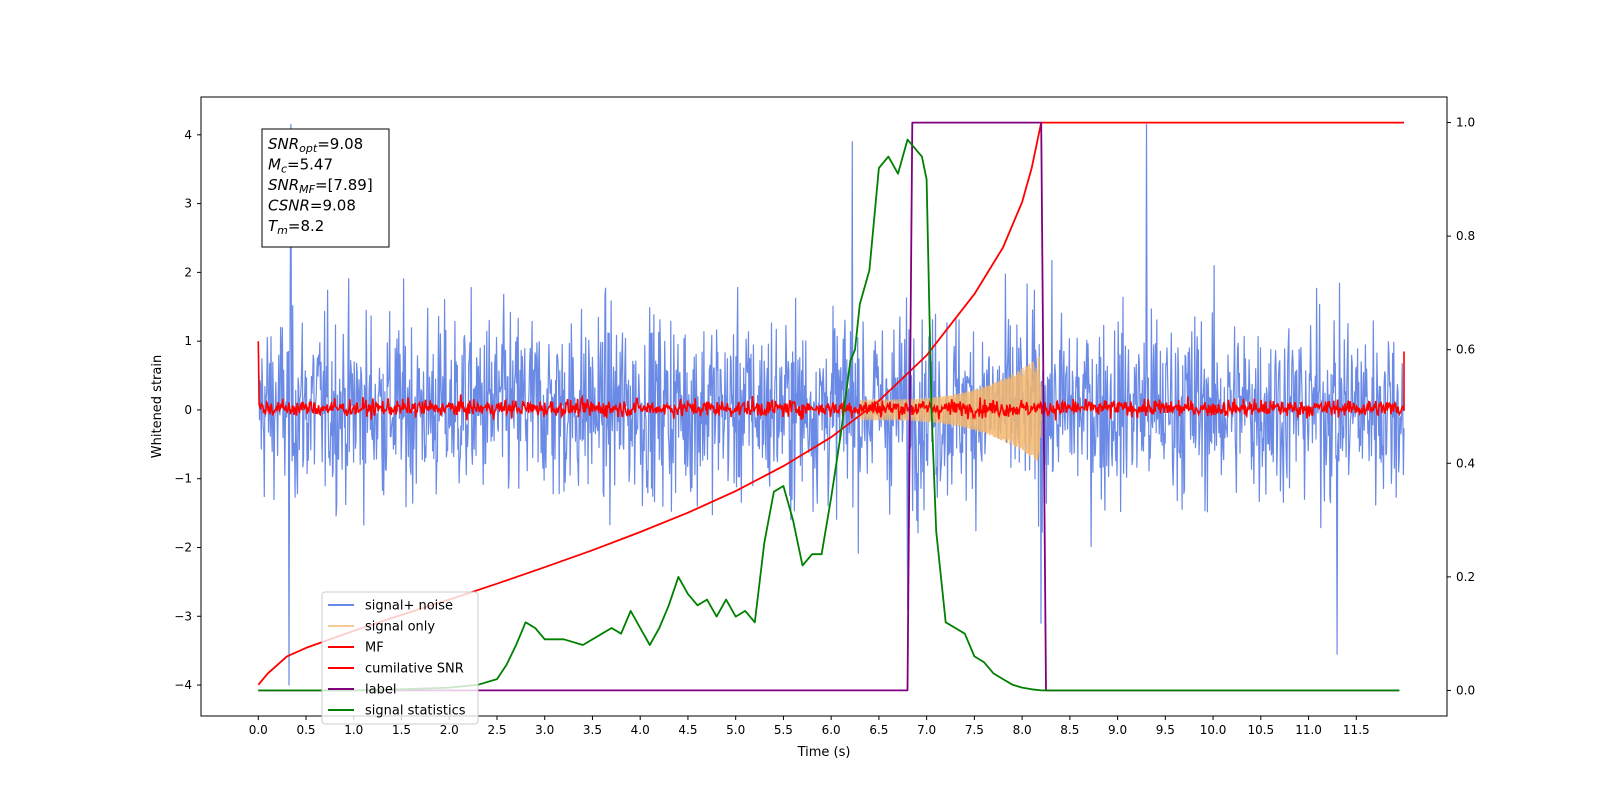  I want to click on legend-label: label, so click(380, 690).